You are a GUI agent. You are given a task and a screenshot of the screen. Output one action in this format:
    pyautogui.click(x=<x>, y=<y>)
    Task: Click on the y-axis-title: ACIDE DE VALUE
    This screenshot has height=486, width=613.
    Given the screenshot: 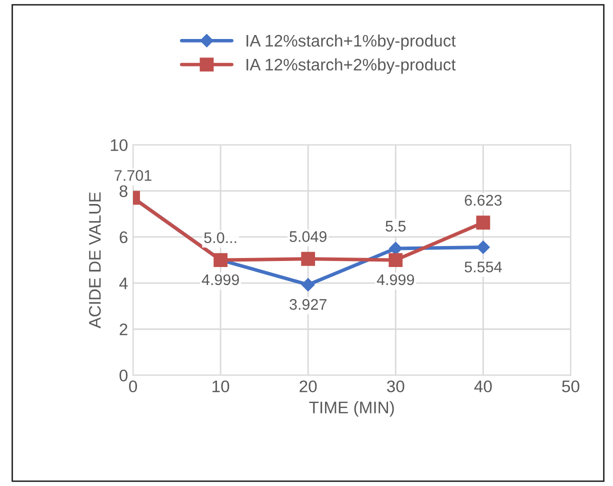 What is the action you would take?
    pyautogui.click(x=94, y=260)
    